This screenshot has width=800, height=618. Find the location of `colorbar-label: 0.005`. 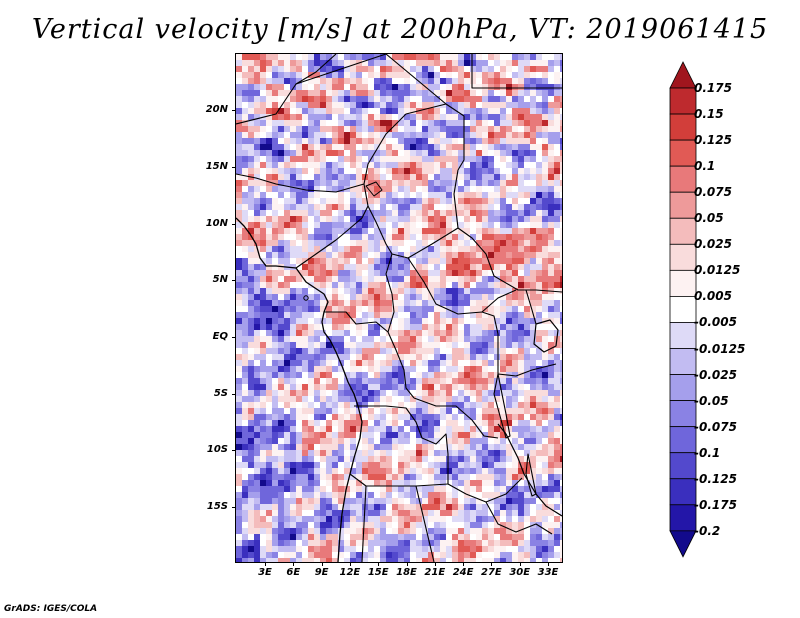

colorbar-label: 0.005 is located at coordinates (713, 296).